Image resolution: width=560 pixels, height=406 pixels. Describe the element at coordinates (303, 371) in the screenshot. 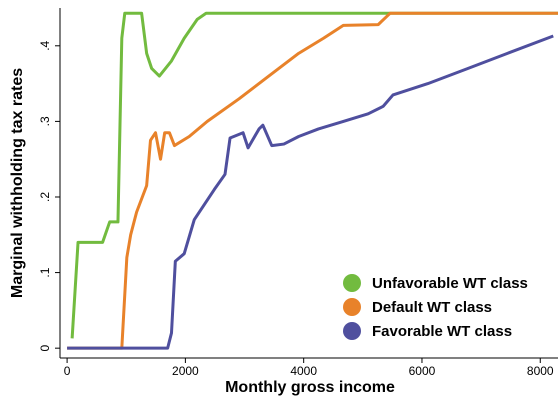

I see `x-tick-label: 4000` at that location.